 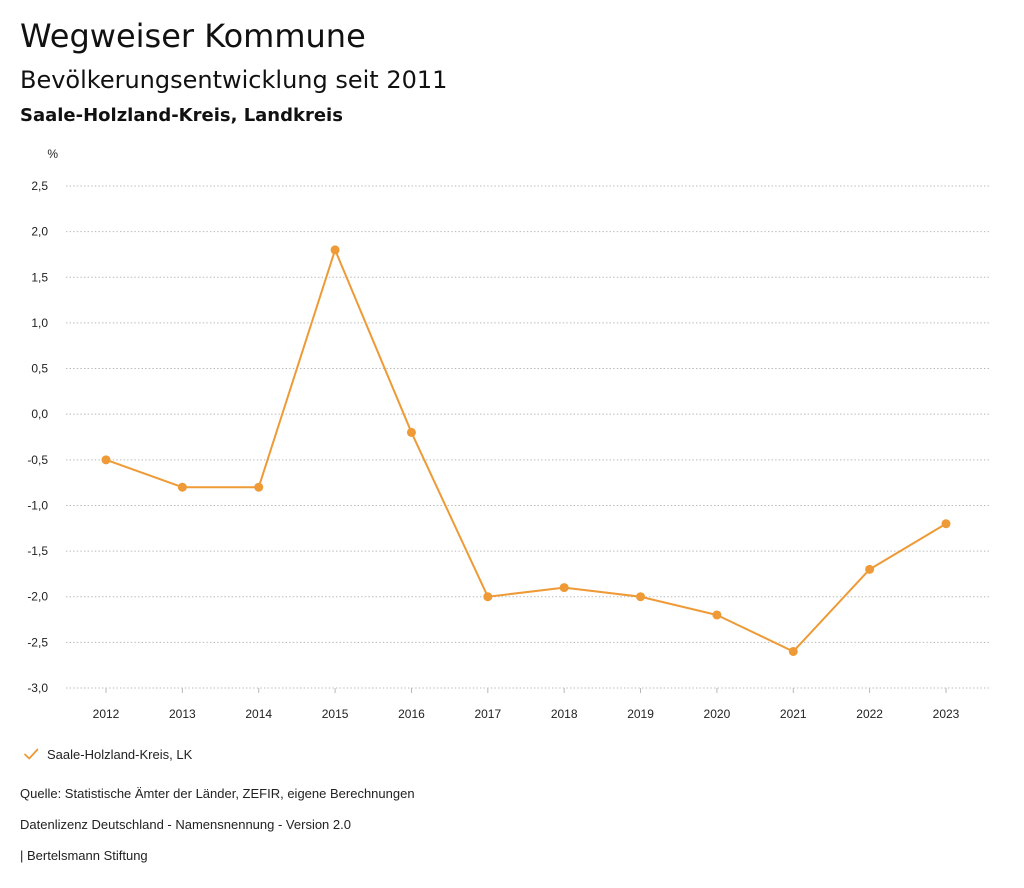 I want to click on y-tick-label: -1,5, so click(x=37, y=551).